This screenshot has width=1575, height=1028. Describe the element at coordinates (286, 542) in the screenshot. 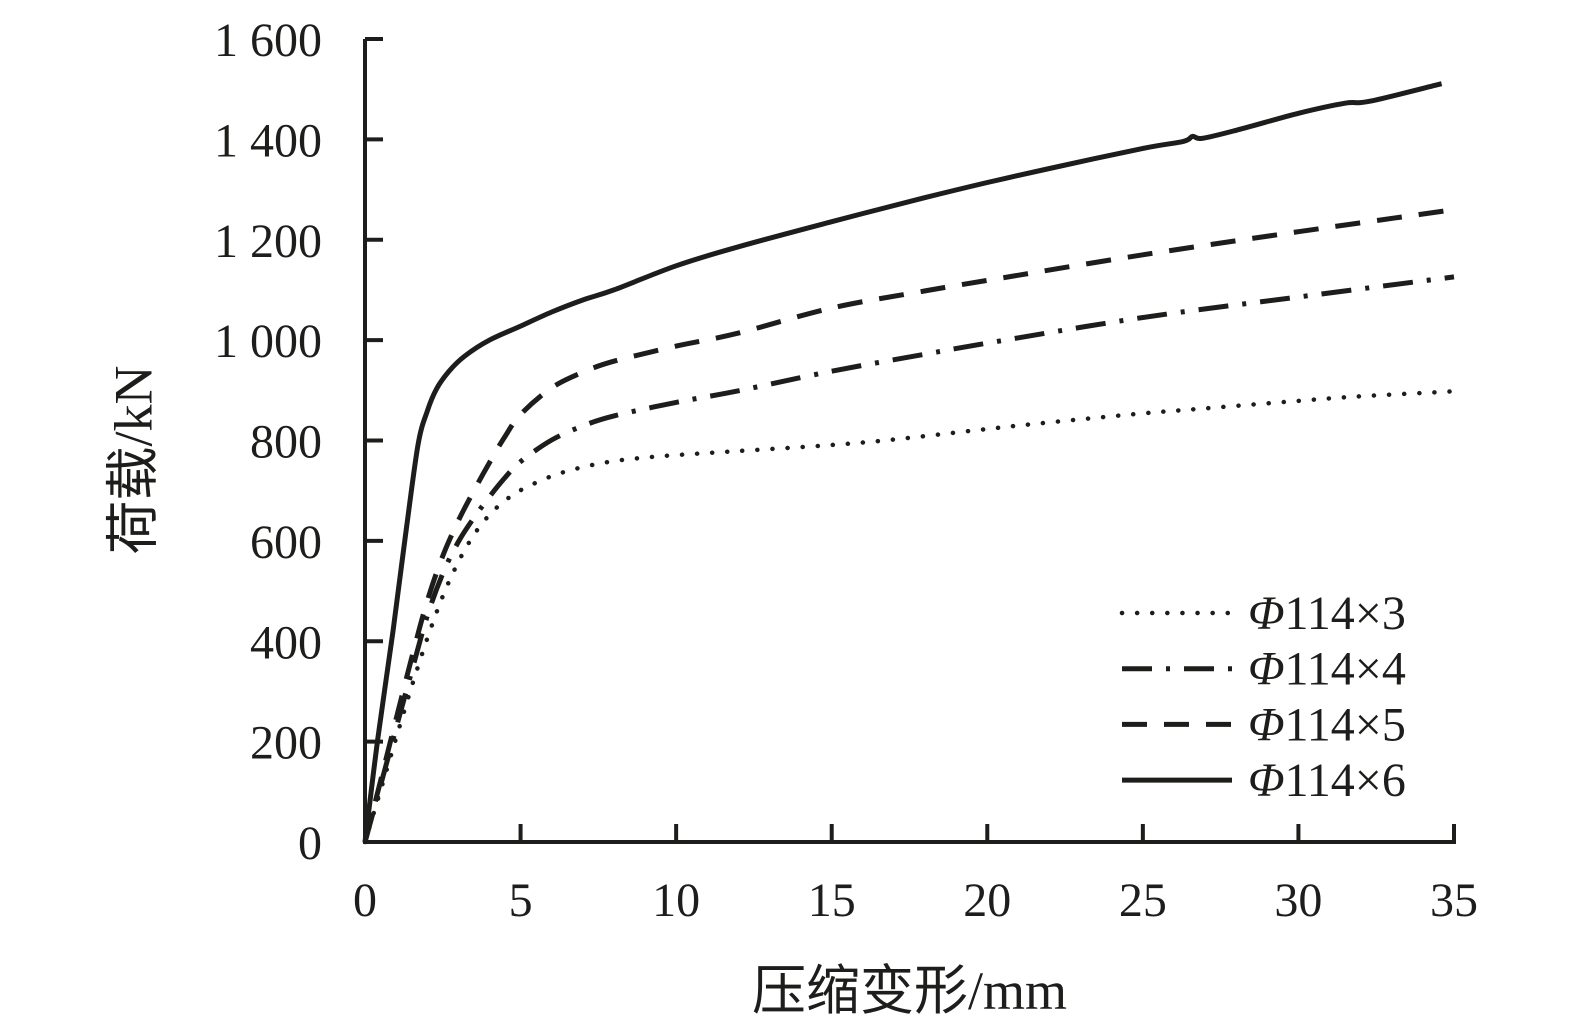

I see `y-tick-label: 600` at that location.